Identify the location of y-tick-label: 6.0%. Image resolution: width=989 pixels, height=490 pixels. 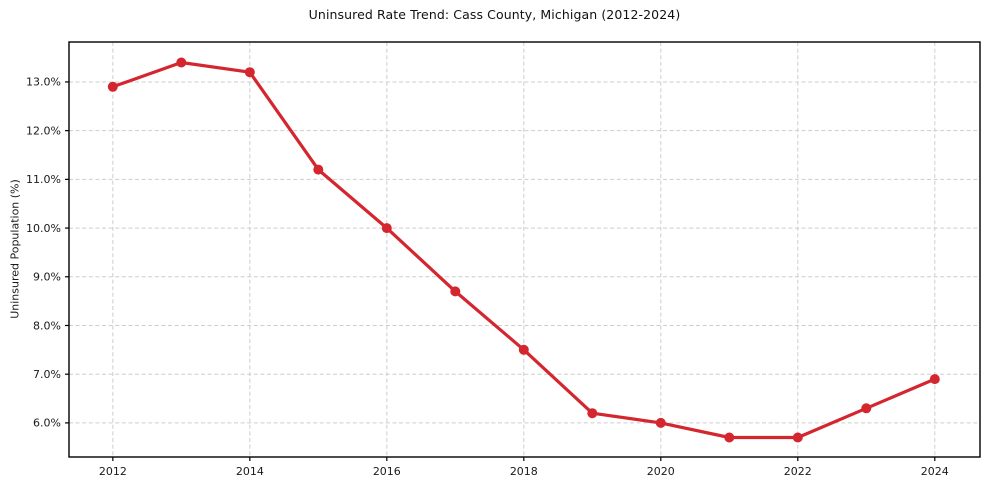
(47, 423).